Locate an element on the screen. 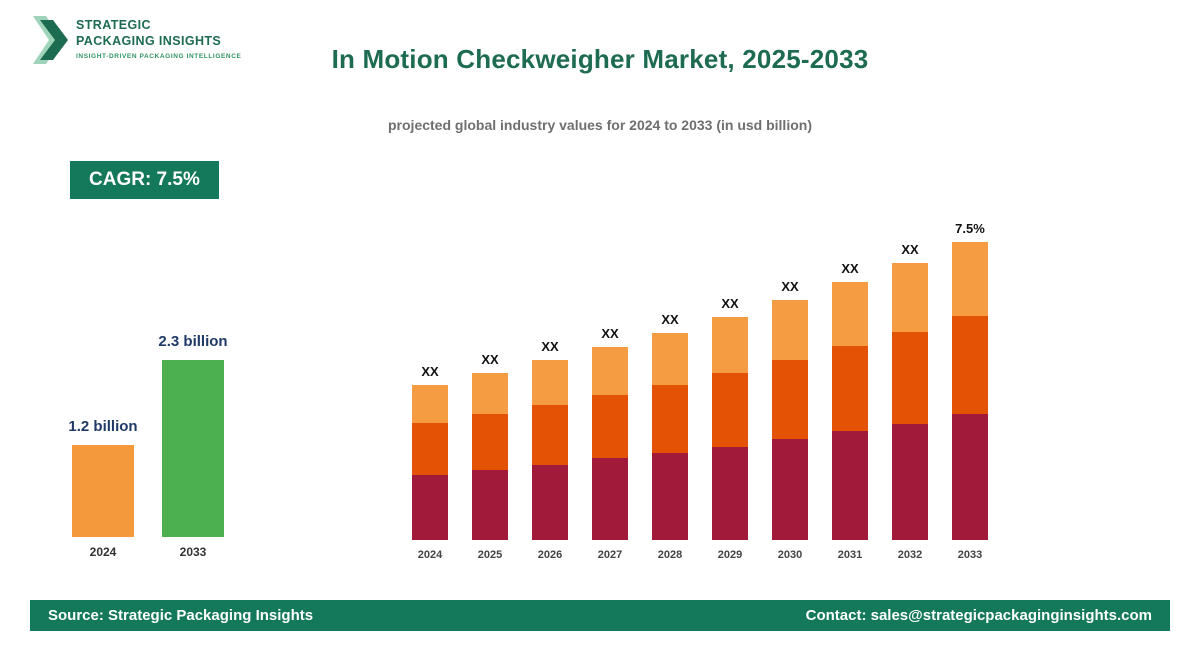  bar-year-label: 2025 is located at coordinates (490, 555).